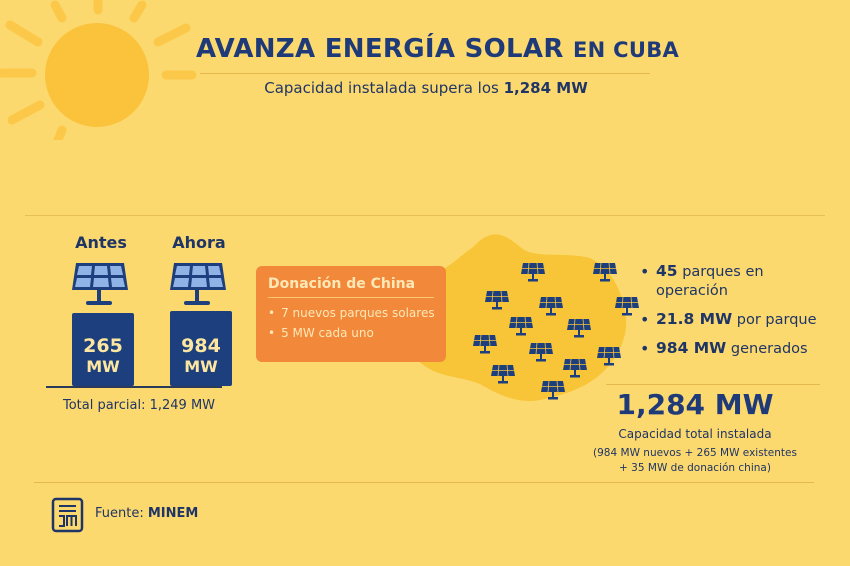 The width and height of the screenshot is (850, 566). I want to click on sun-icon, so click(98, 70).